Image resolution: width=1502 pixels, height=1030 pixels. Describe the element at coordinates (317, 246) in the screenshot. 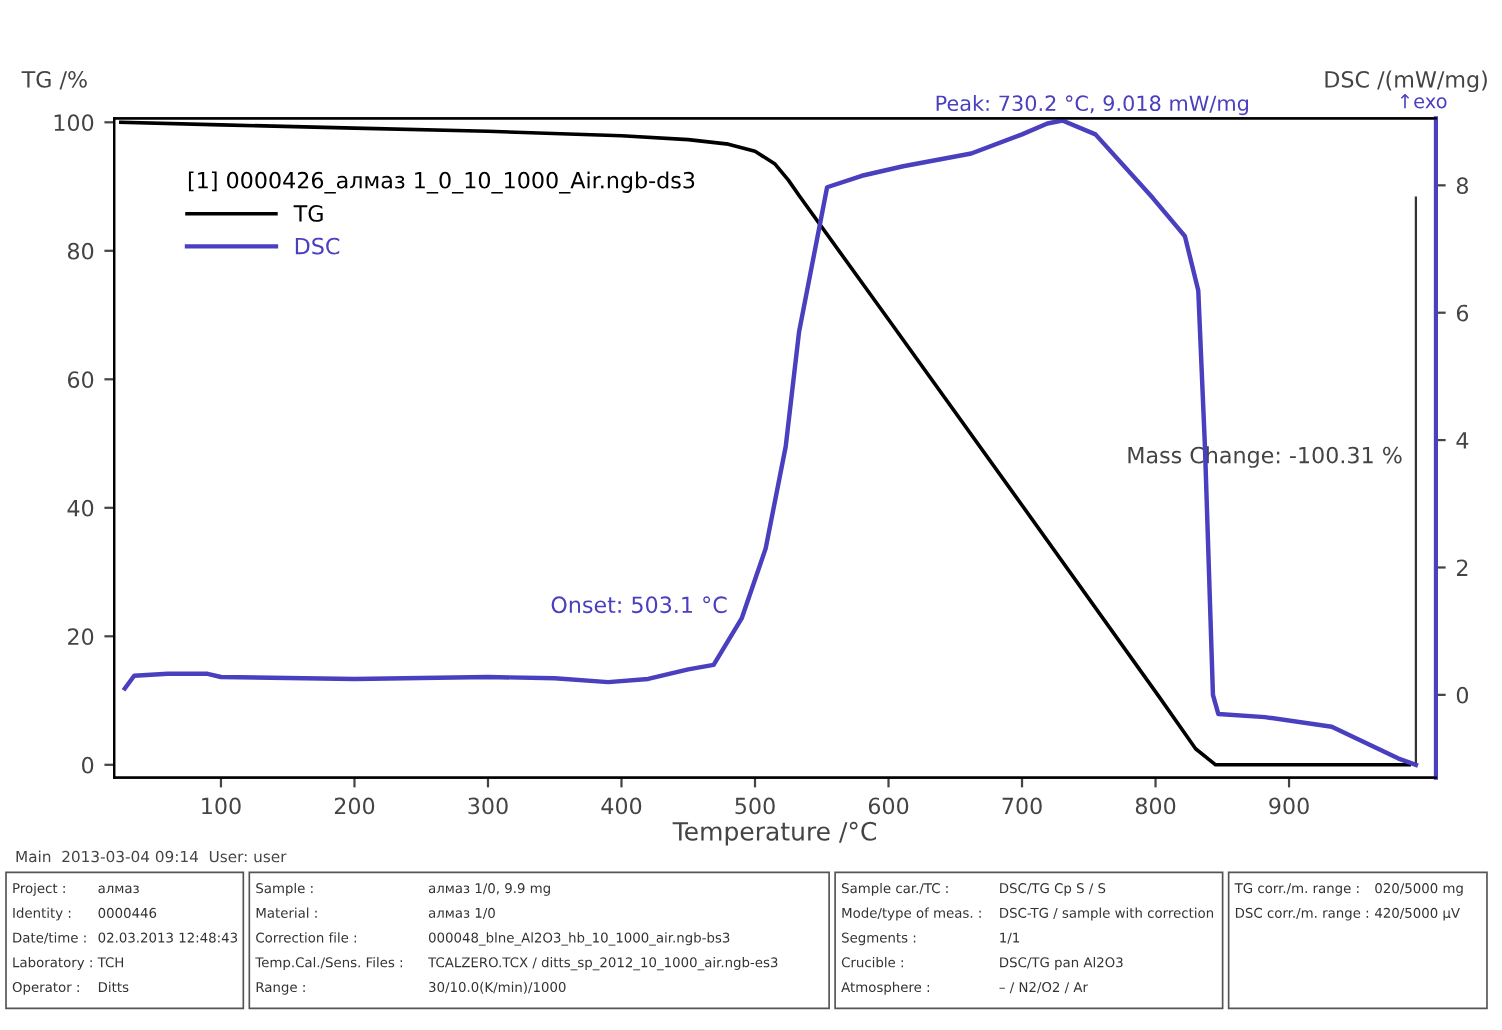

I see `legend-label: DSC` at that location.